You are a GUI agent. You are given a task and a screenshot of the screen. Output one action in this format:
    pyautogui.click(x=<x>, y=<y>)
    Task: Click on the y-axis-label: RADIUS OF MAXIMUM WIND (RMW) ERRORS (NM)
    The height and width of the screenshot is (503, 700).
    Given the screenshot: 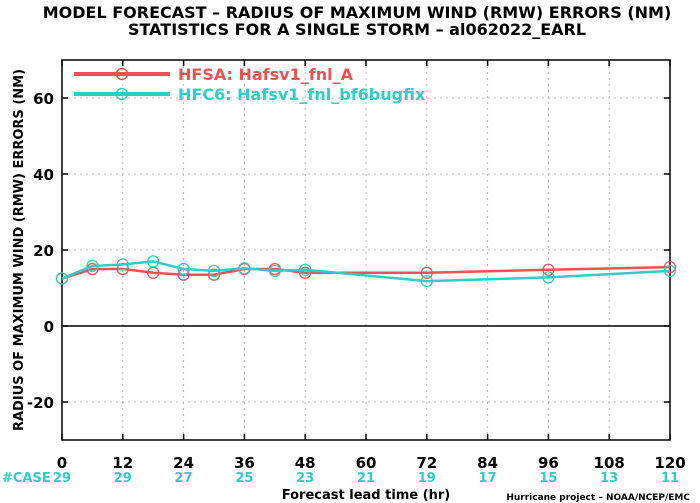 What is the action you would take?
    pyautogui.click(x=19, y=250)
    